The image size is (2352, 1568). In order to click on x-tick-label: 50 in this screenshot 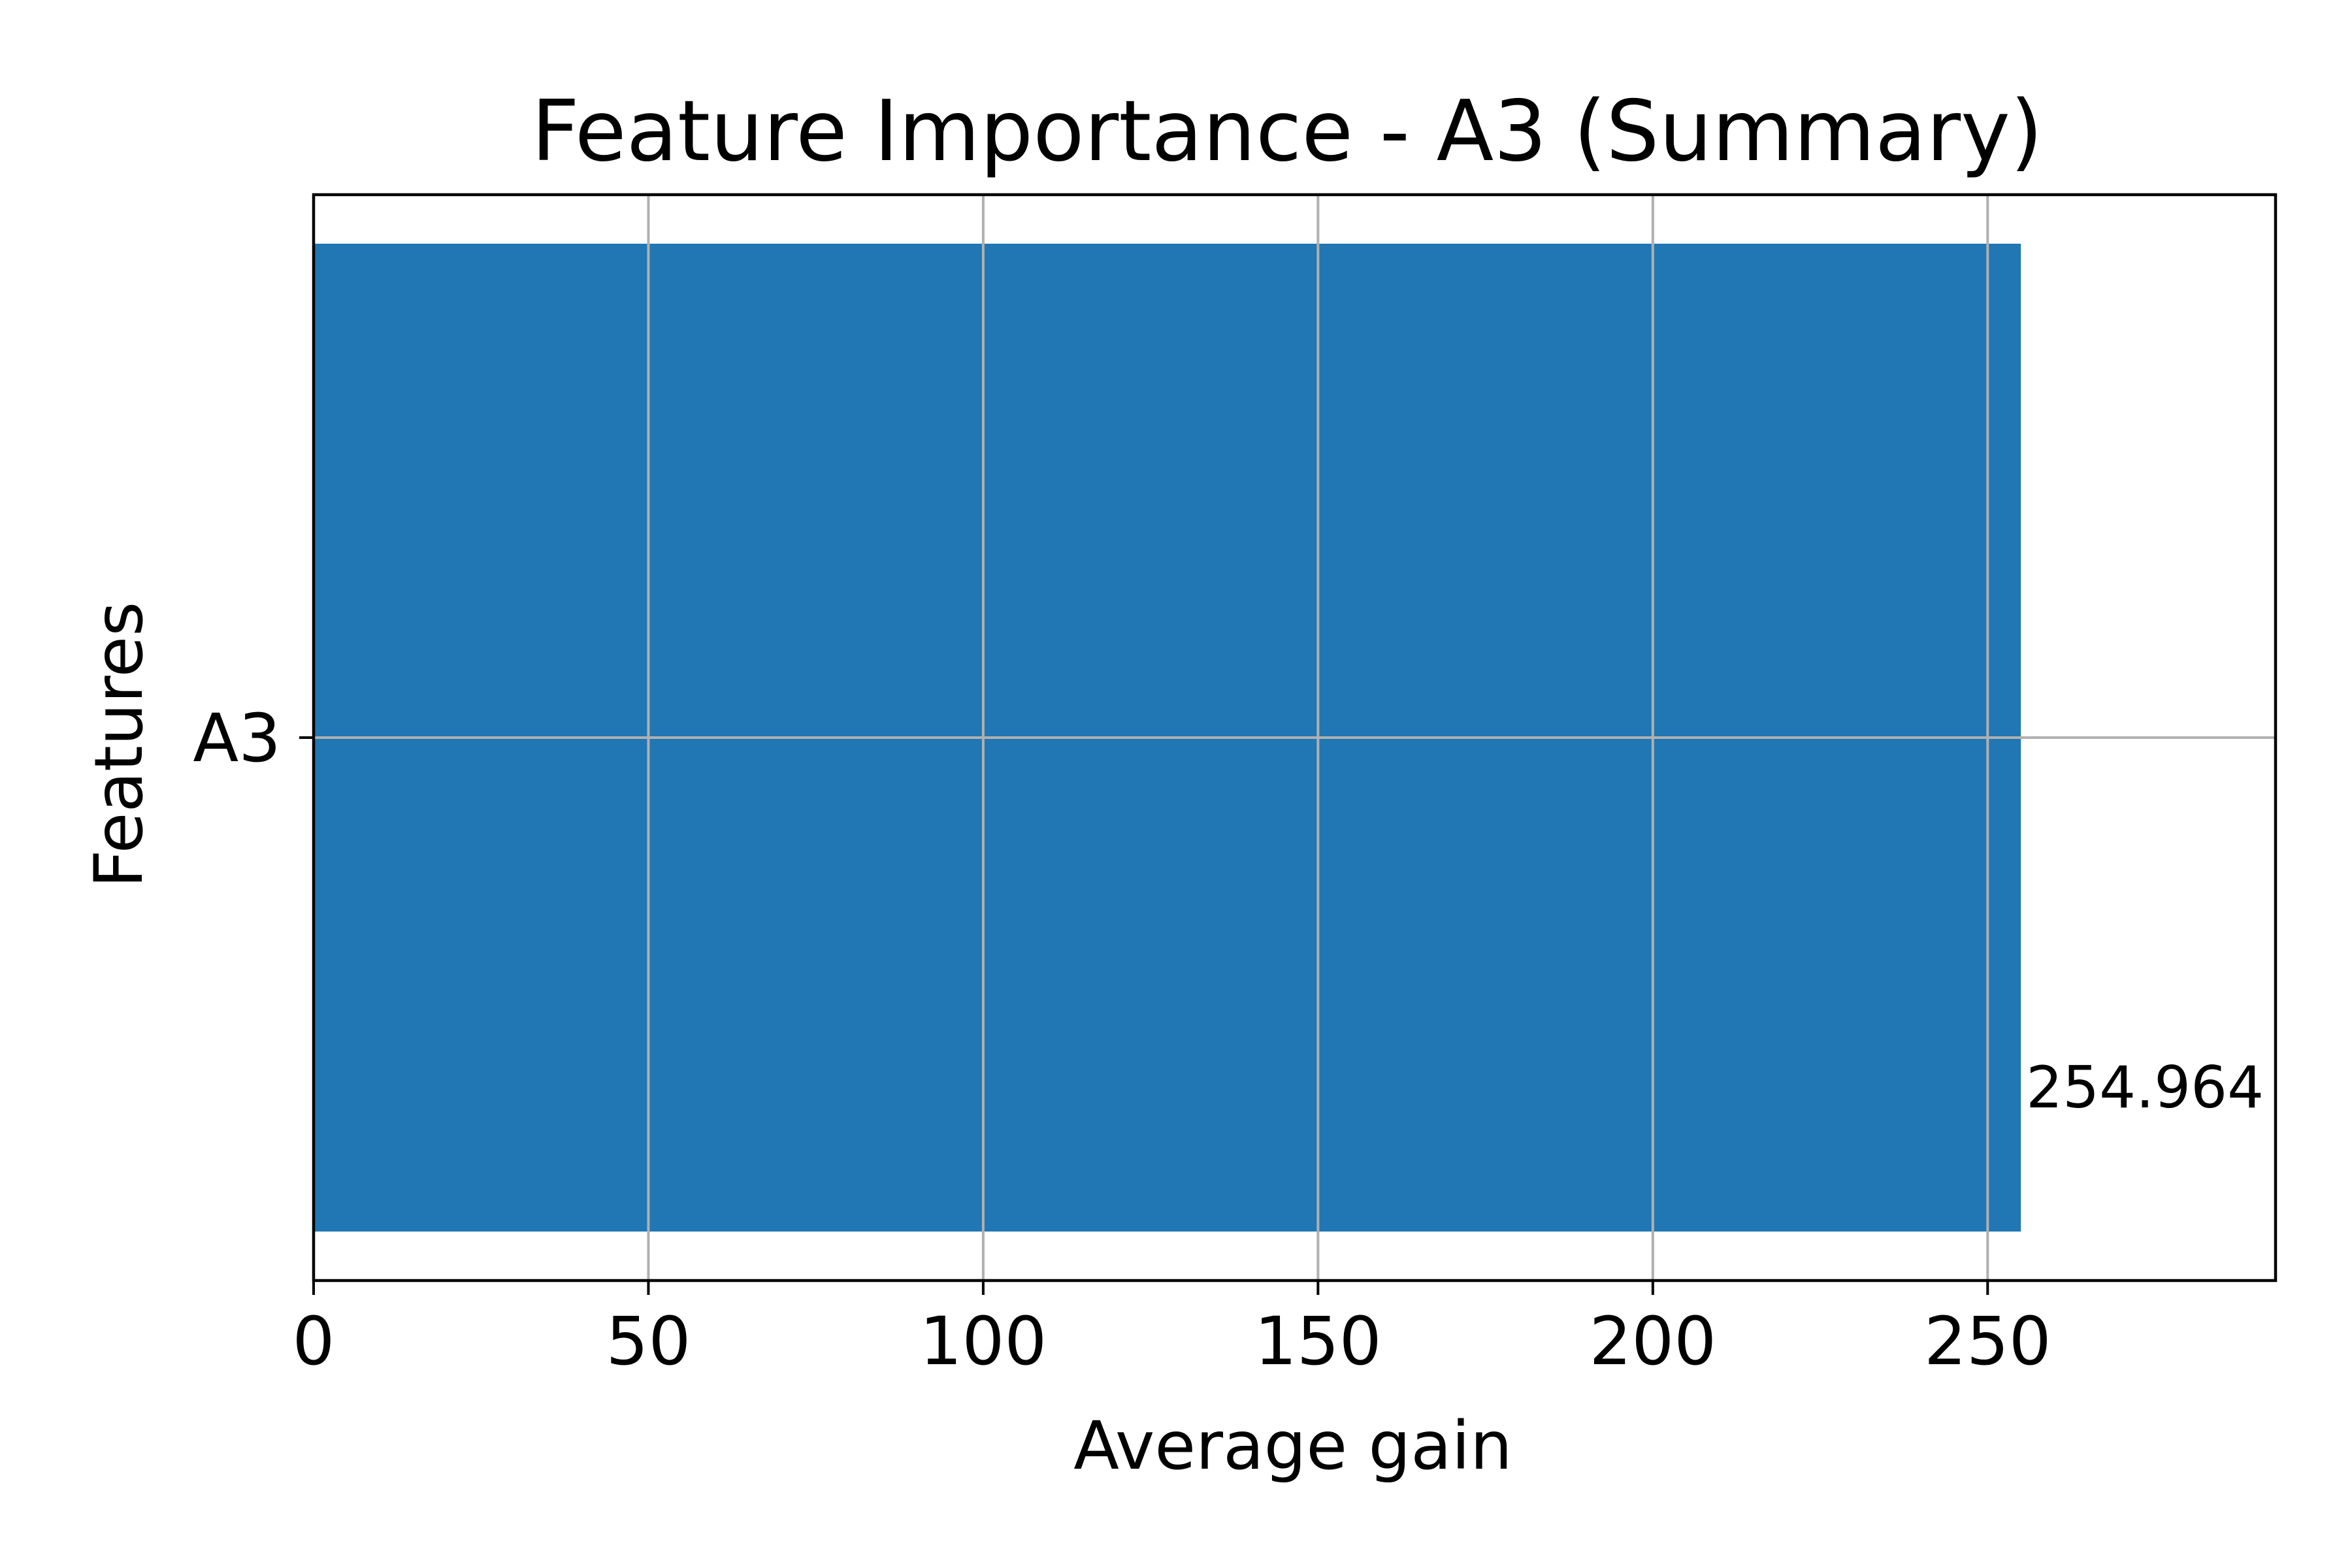, I will do `click(648, 1341)`.